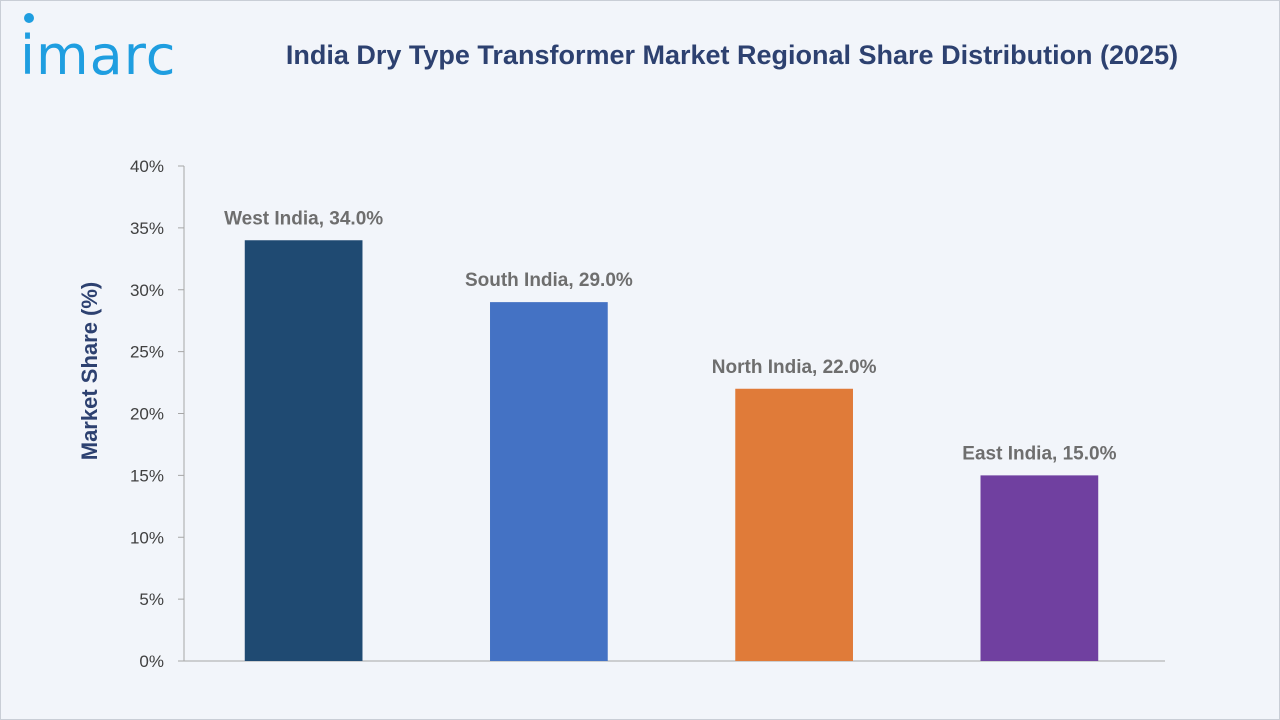  I want to click on logo-text: imarc, so click(98, 55).